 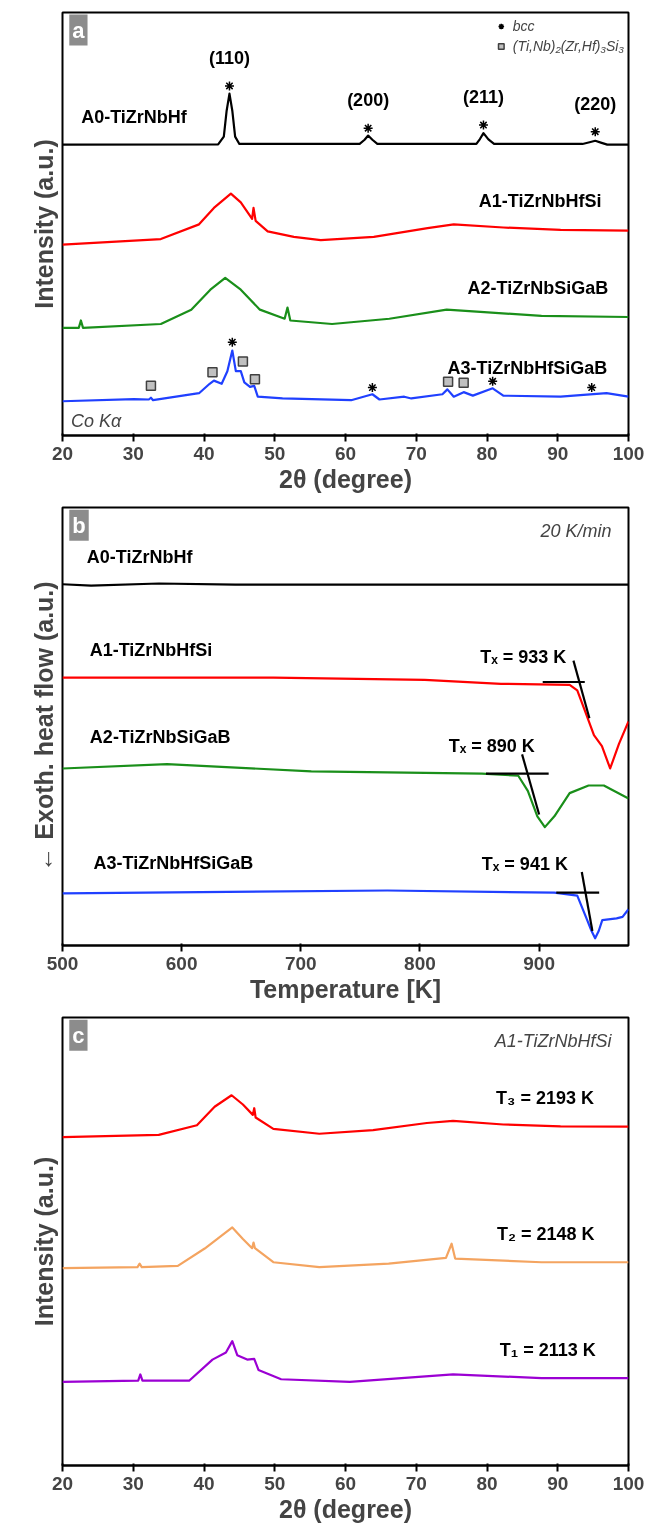 What do you see at coordinates (483, 97) in the screenshot?
I see `annotation: (211)` at bounding box center [483, 97].